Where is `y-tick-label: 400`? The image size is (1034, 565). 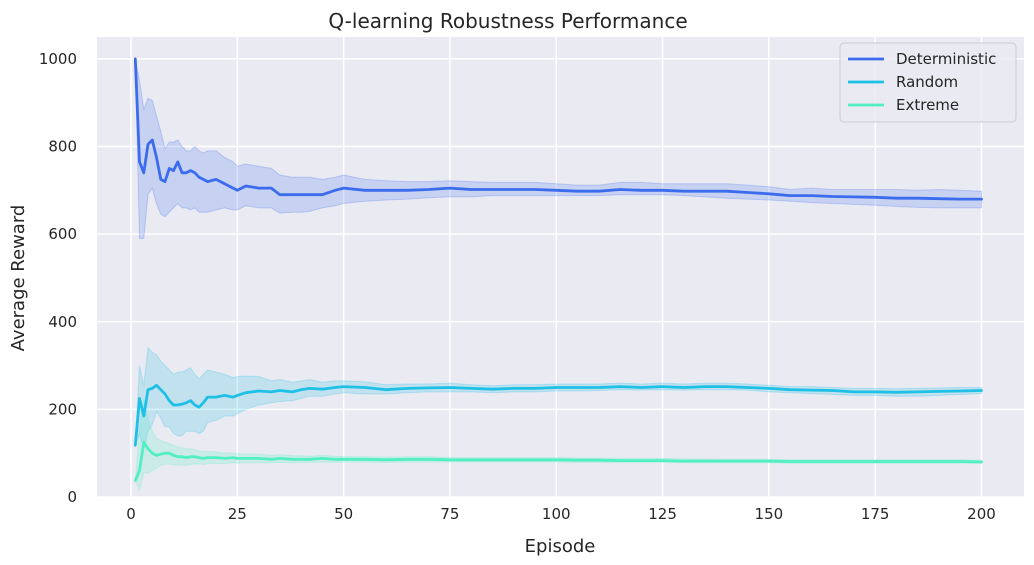 y-tick-label: 400 is located at coordinates (62, 322).